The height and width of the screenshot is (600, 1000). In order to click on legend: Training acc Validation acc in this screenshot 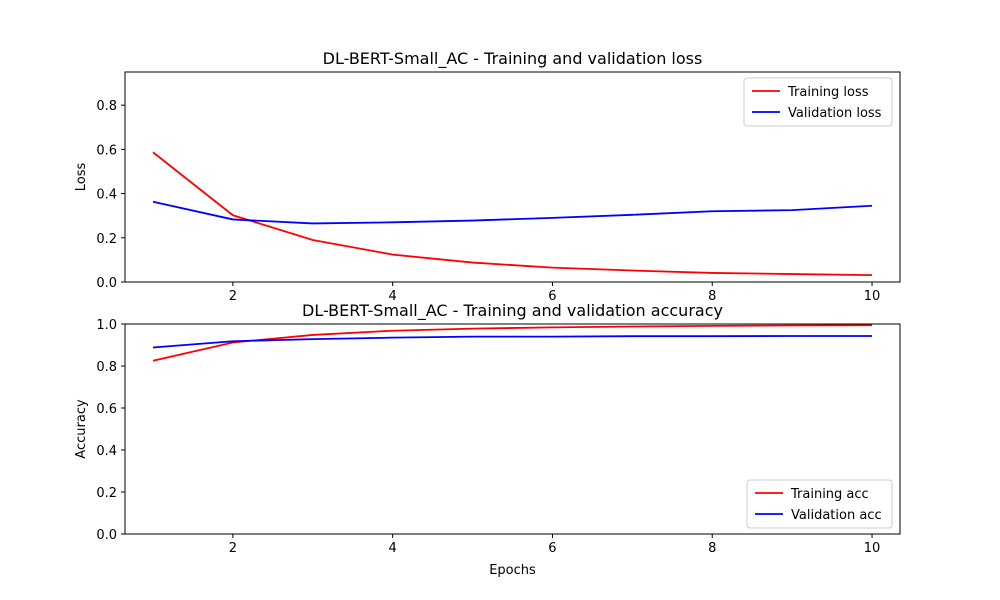, I will do `click(819, 504)`.